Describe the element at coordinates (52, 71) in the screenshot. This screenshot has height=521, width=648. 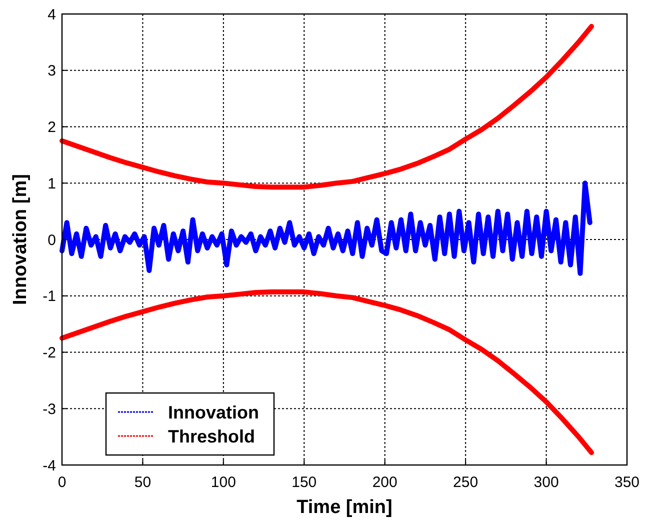
I see `y-tick-label: 3` at that location.